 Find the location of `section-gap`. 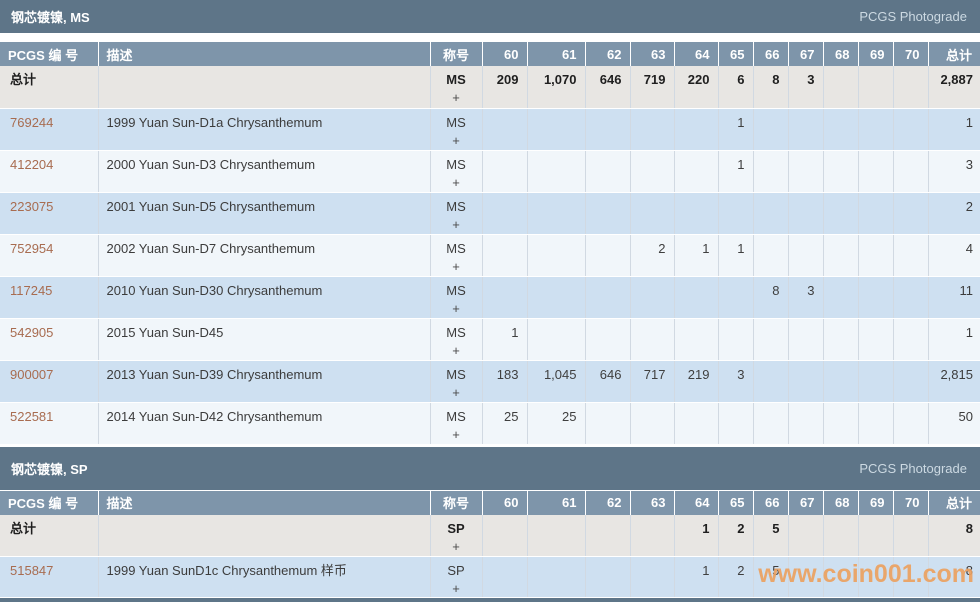

section-gap is located at coordinates (490, 490).